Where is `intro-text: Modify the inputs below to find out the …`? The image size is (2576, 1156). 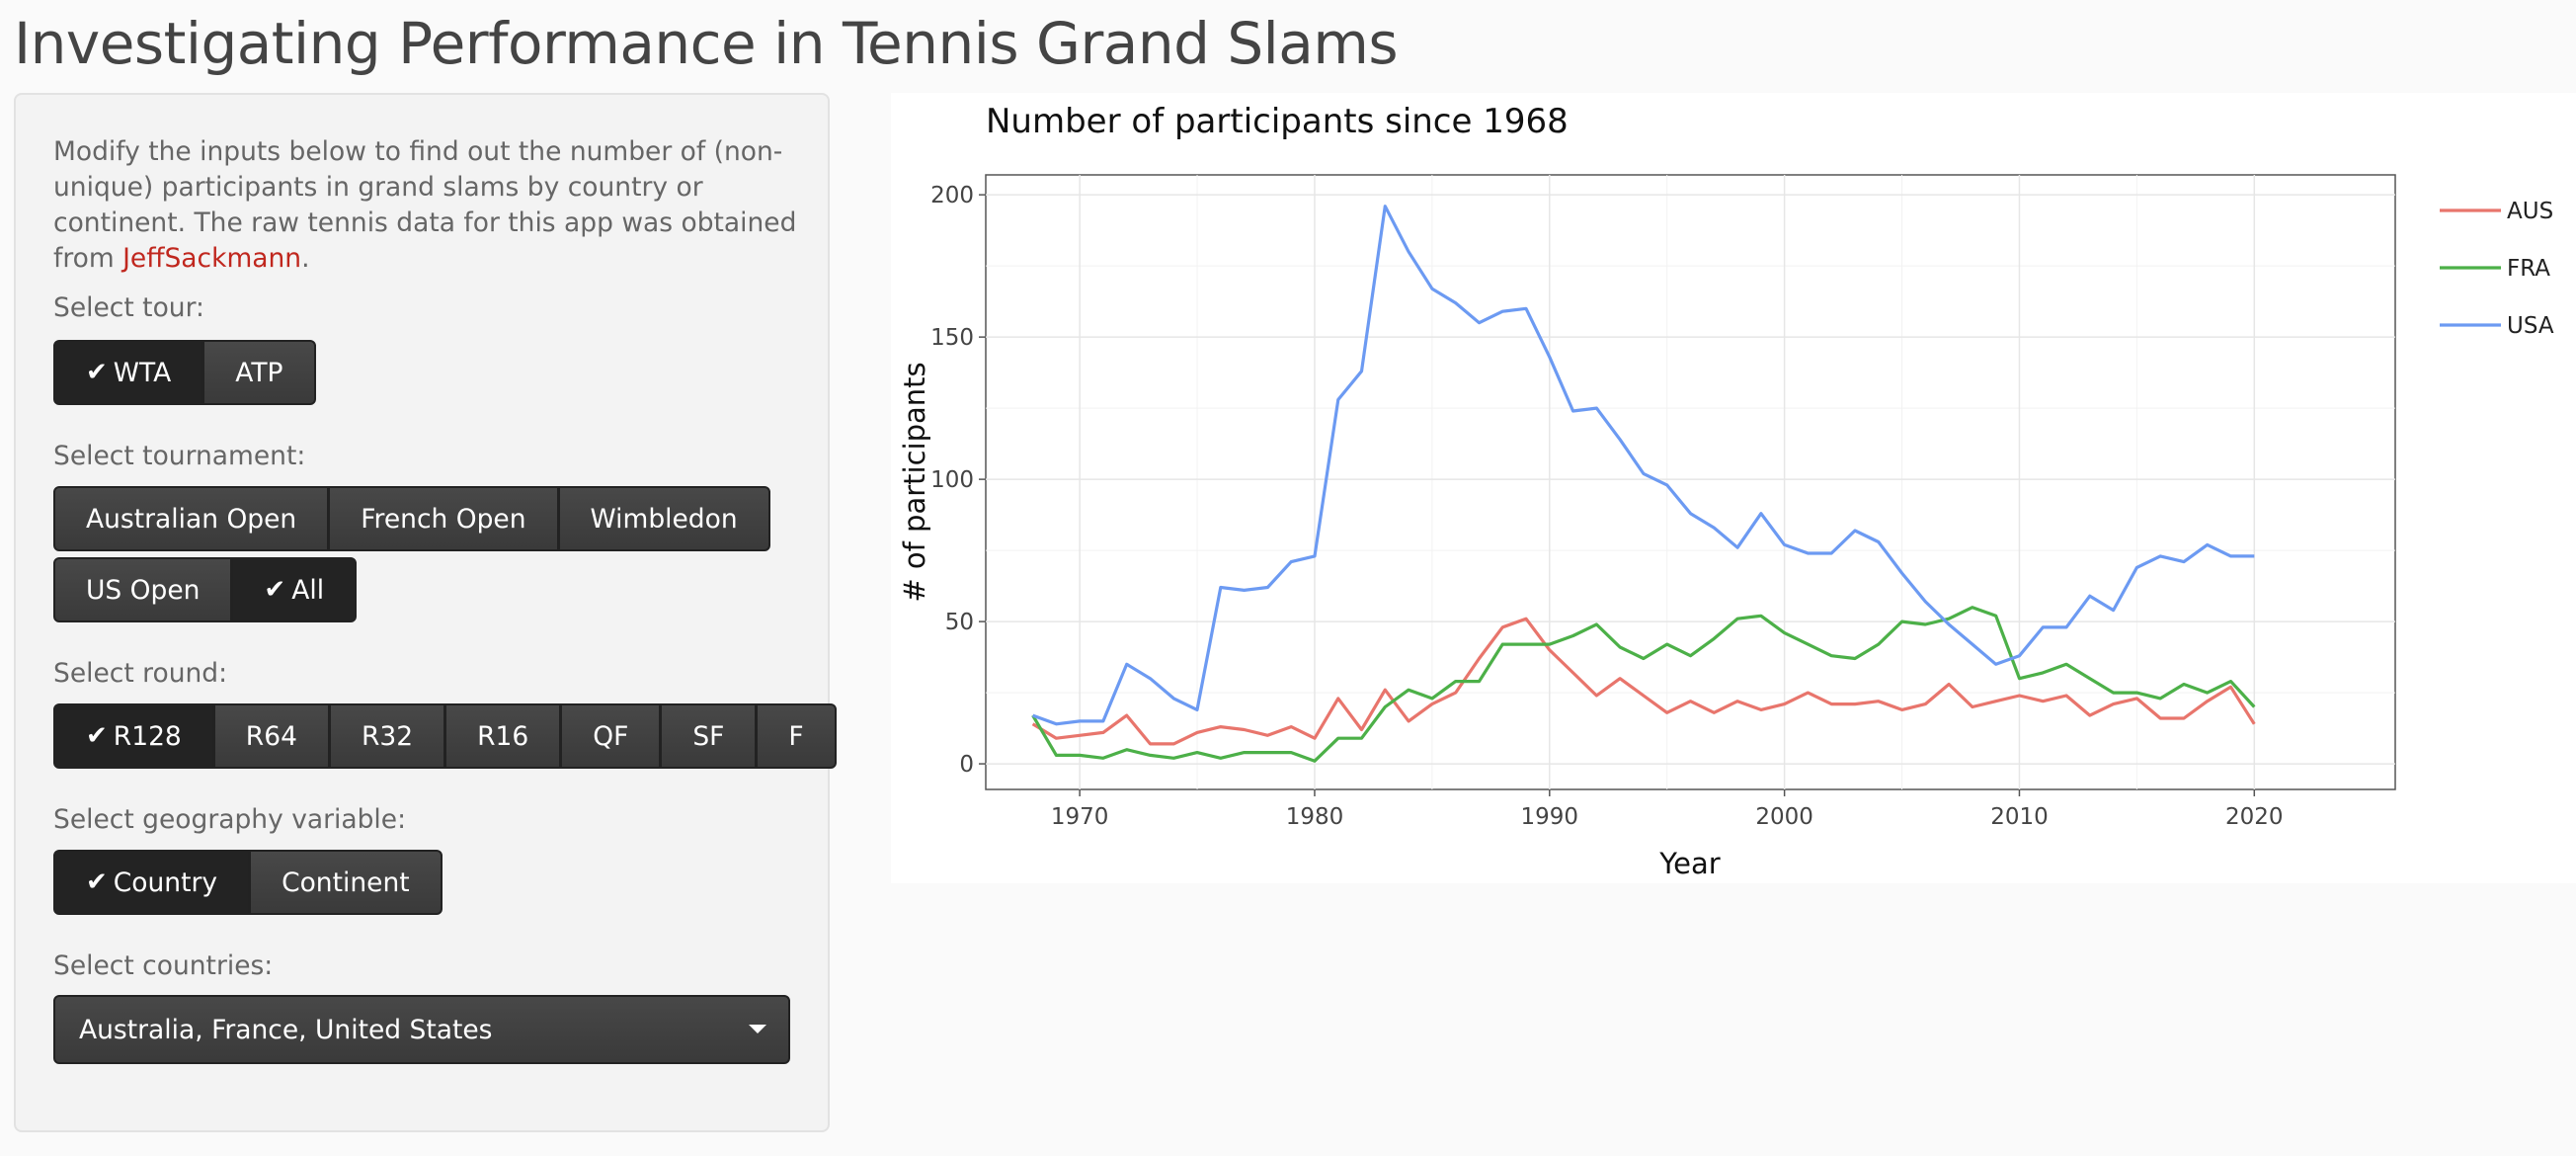 intro-text: Modify the inputs below to find out the … is located at coordinates (428, 205).